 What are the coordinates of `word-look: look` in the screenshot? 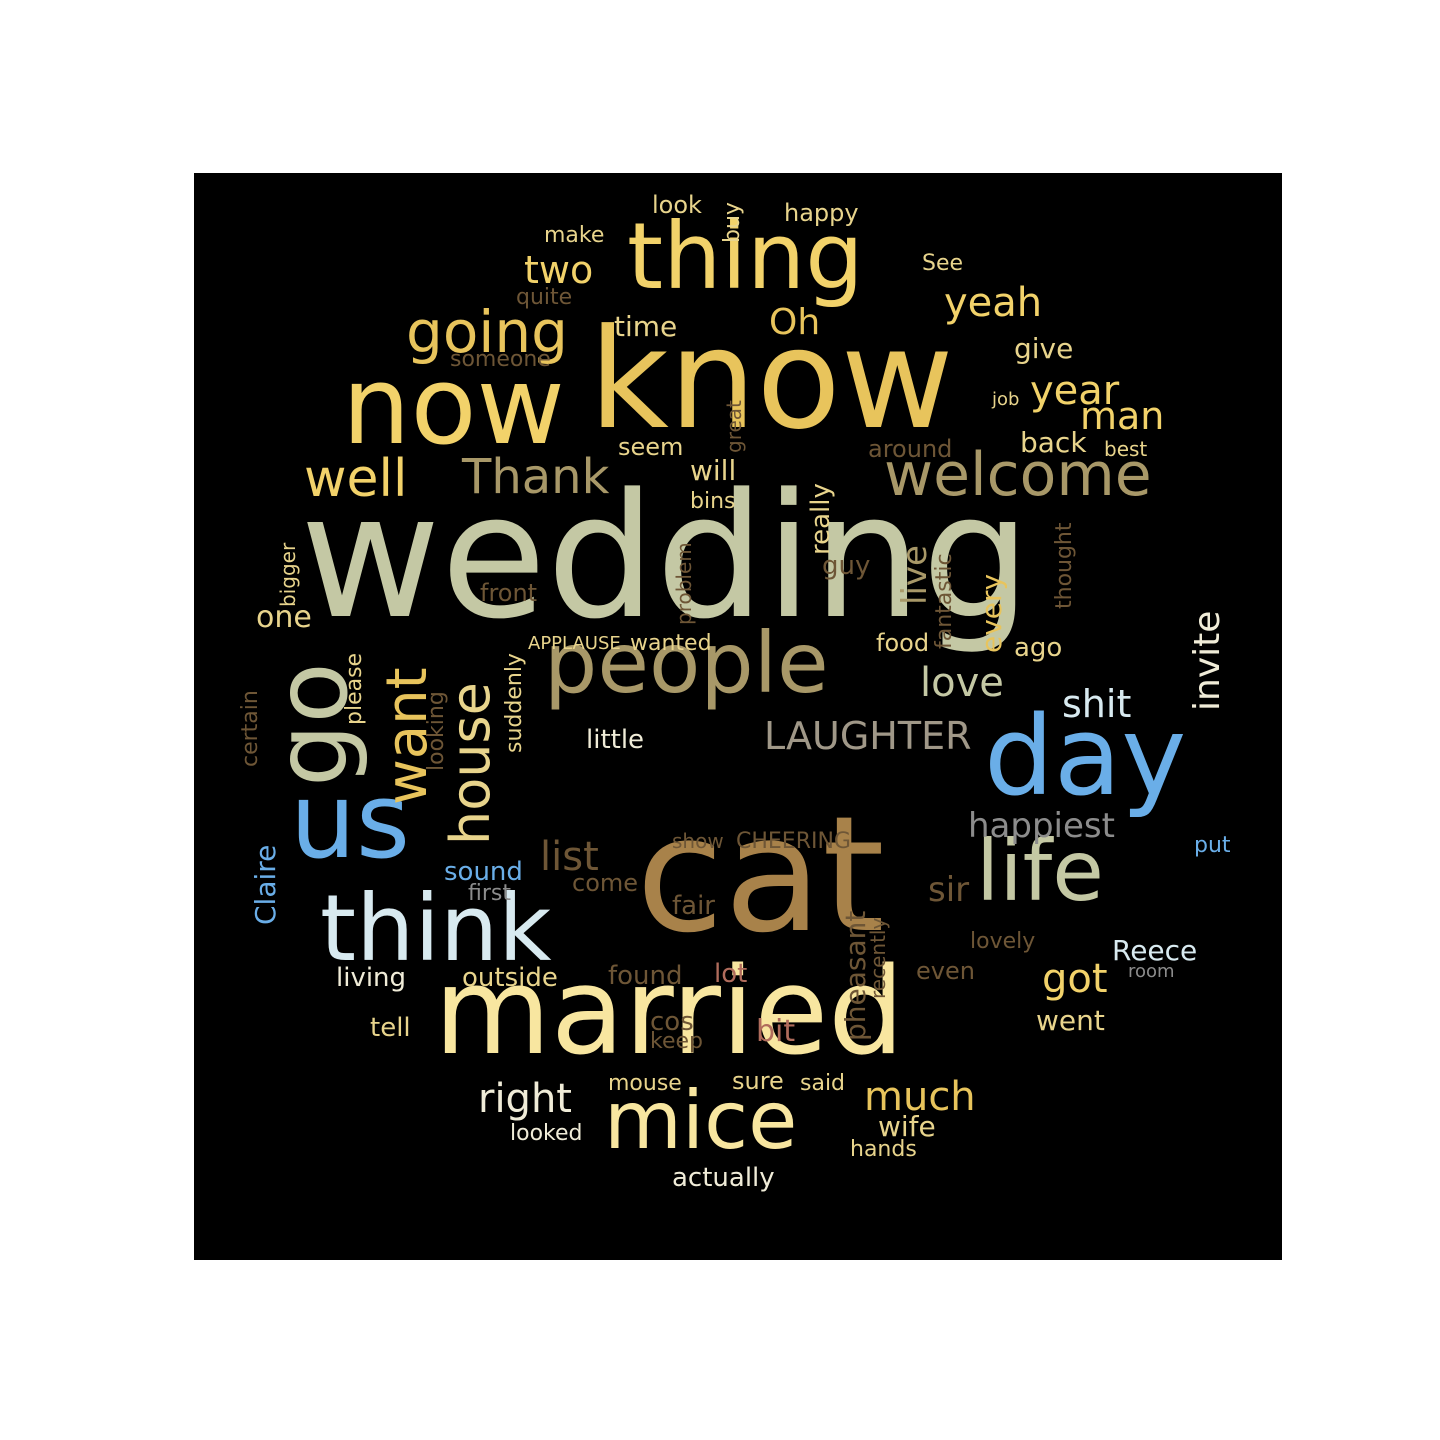 It's located at (677, 205).